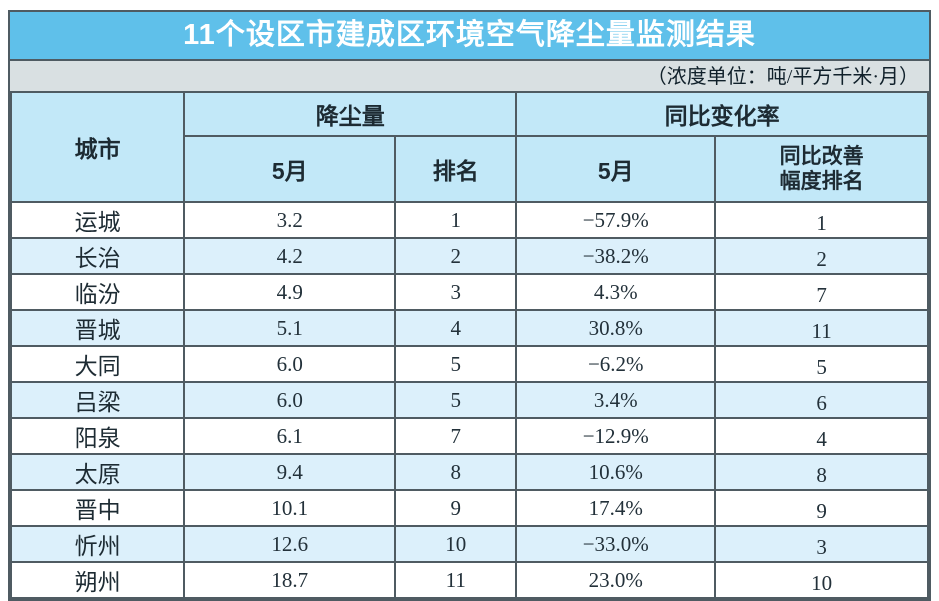 This screenshot has height=601, width=939. What do you see at coordinates (97, 328) in the screenshot?
I see `city-name: 晋城` at bounding box center [97, 328].